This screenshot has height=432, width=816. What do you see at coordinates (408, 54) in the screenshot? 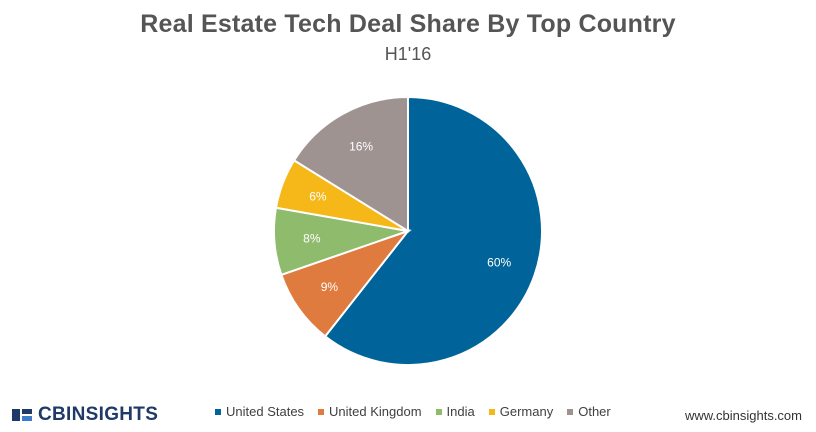
I see `chart-subtitle: H1'16` at bounding box center [408, 54].